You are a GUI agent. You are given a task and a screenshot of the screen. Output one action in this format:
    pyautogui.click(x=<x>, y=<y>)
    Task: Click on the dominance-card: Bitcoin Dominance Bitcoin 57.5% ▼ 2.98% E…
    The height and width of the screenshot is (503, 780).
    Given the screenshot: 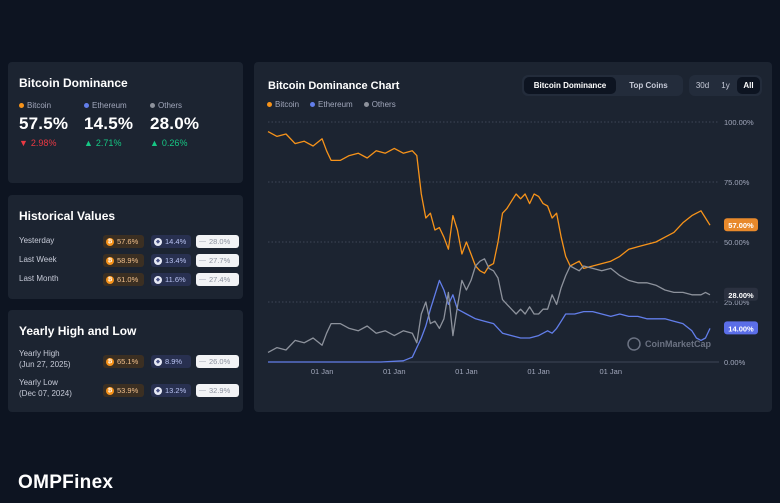 What is the action you would take?
    pyautogui.click(x=125, y=143)
    